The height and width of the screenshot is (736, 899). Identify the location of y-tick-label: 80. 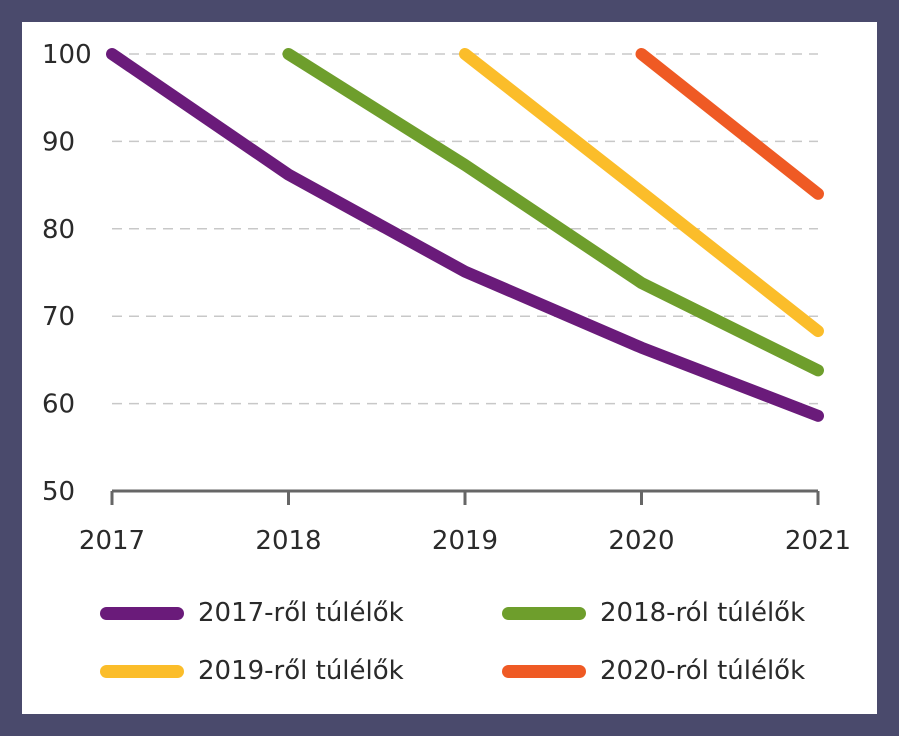
(58, 230).